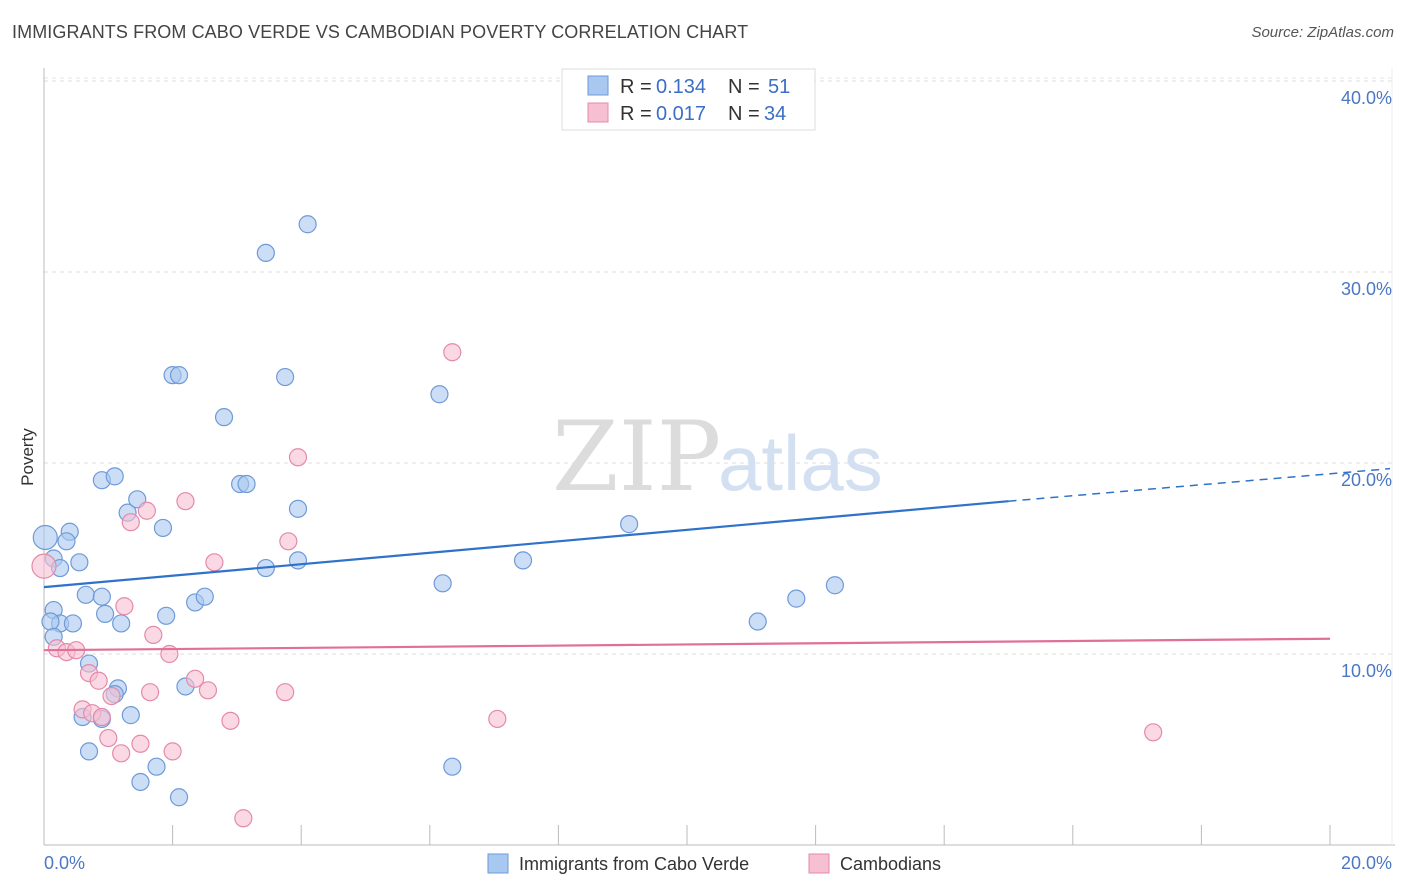  I want to click on legend-r-value-cambodians: 0.017, so click(681, 114).